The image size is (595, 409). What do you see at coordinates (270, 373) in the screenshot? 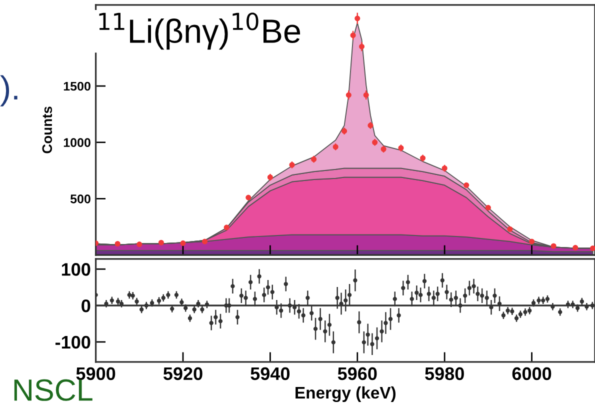
I see `x-tick-label: 5940` at bounding box center [270, 373].